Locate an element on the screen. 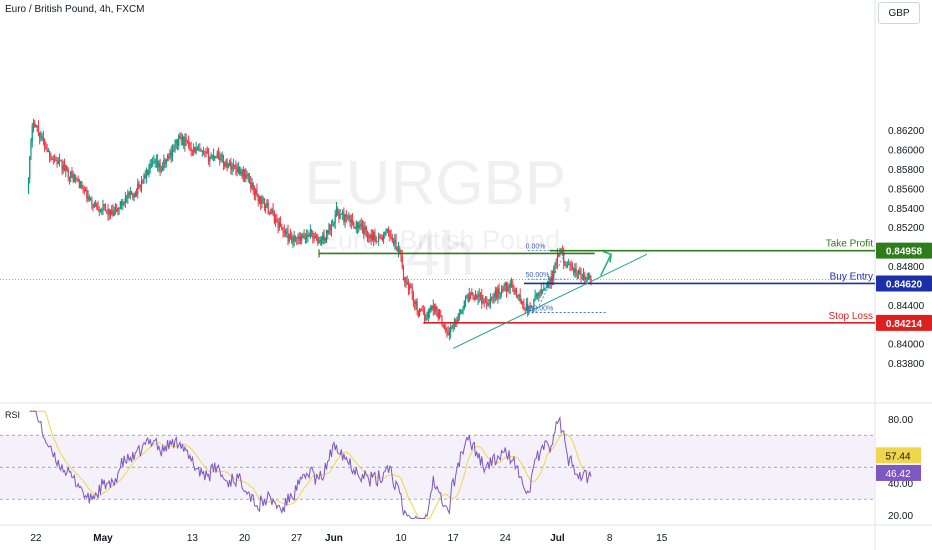  price-tag-buy-entry is located at coordinates (904, 283).